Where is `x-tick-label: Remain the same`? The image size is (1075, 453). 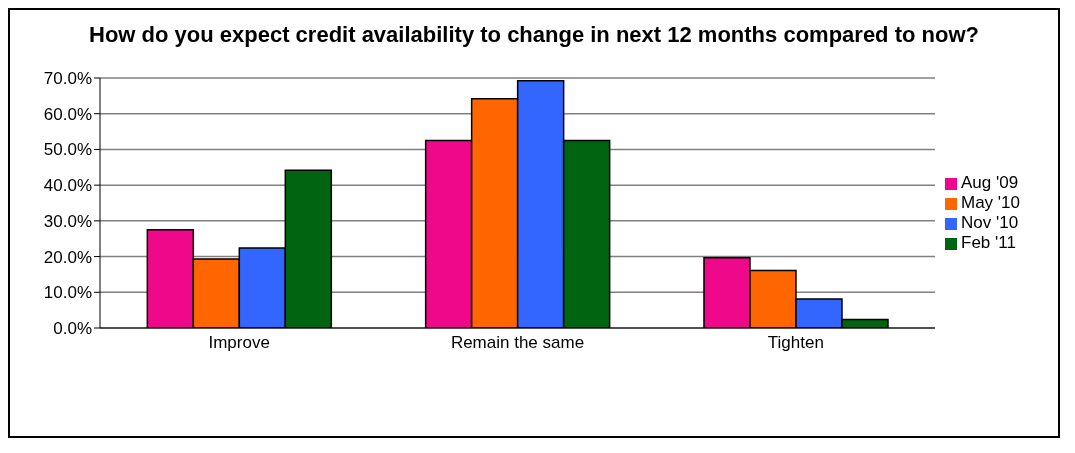 x-tick-label: Remain the same is located at coordinates (517, 343).